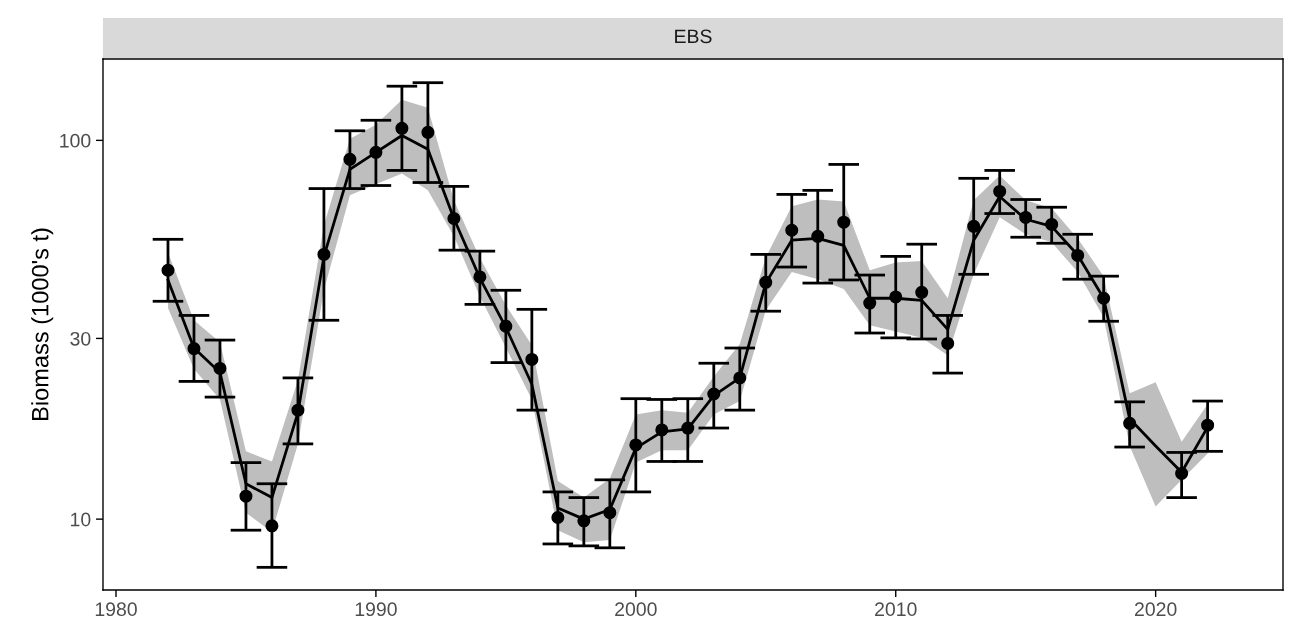 The width and height of the screenshot is (1291, 631). What do you see at coordinates (80, 338) in the screenshot?
I see `y-tick-label: 30` at bounding box center [80, 338].